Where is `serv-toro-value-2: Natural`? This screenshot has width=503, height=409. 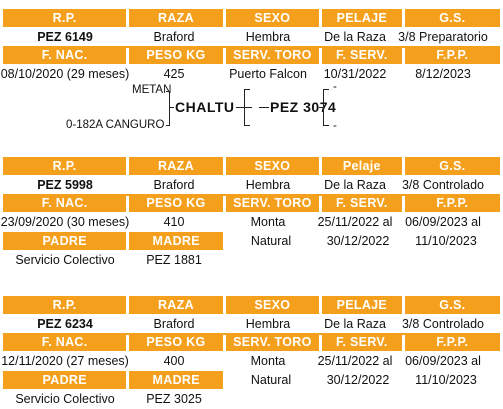 serv-toro-value-2: Natural is located at coordinates (271, 379).